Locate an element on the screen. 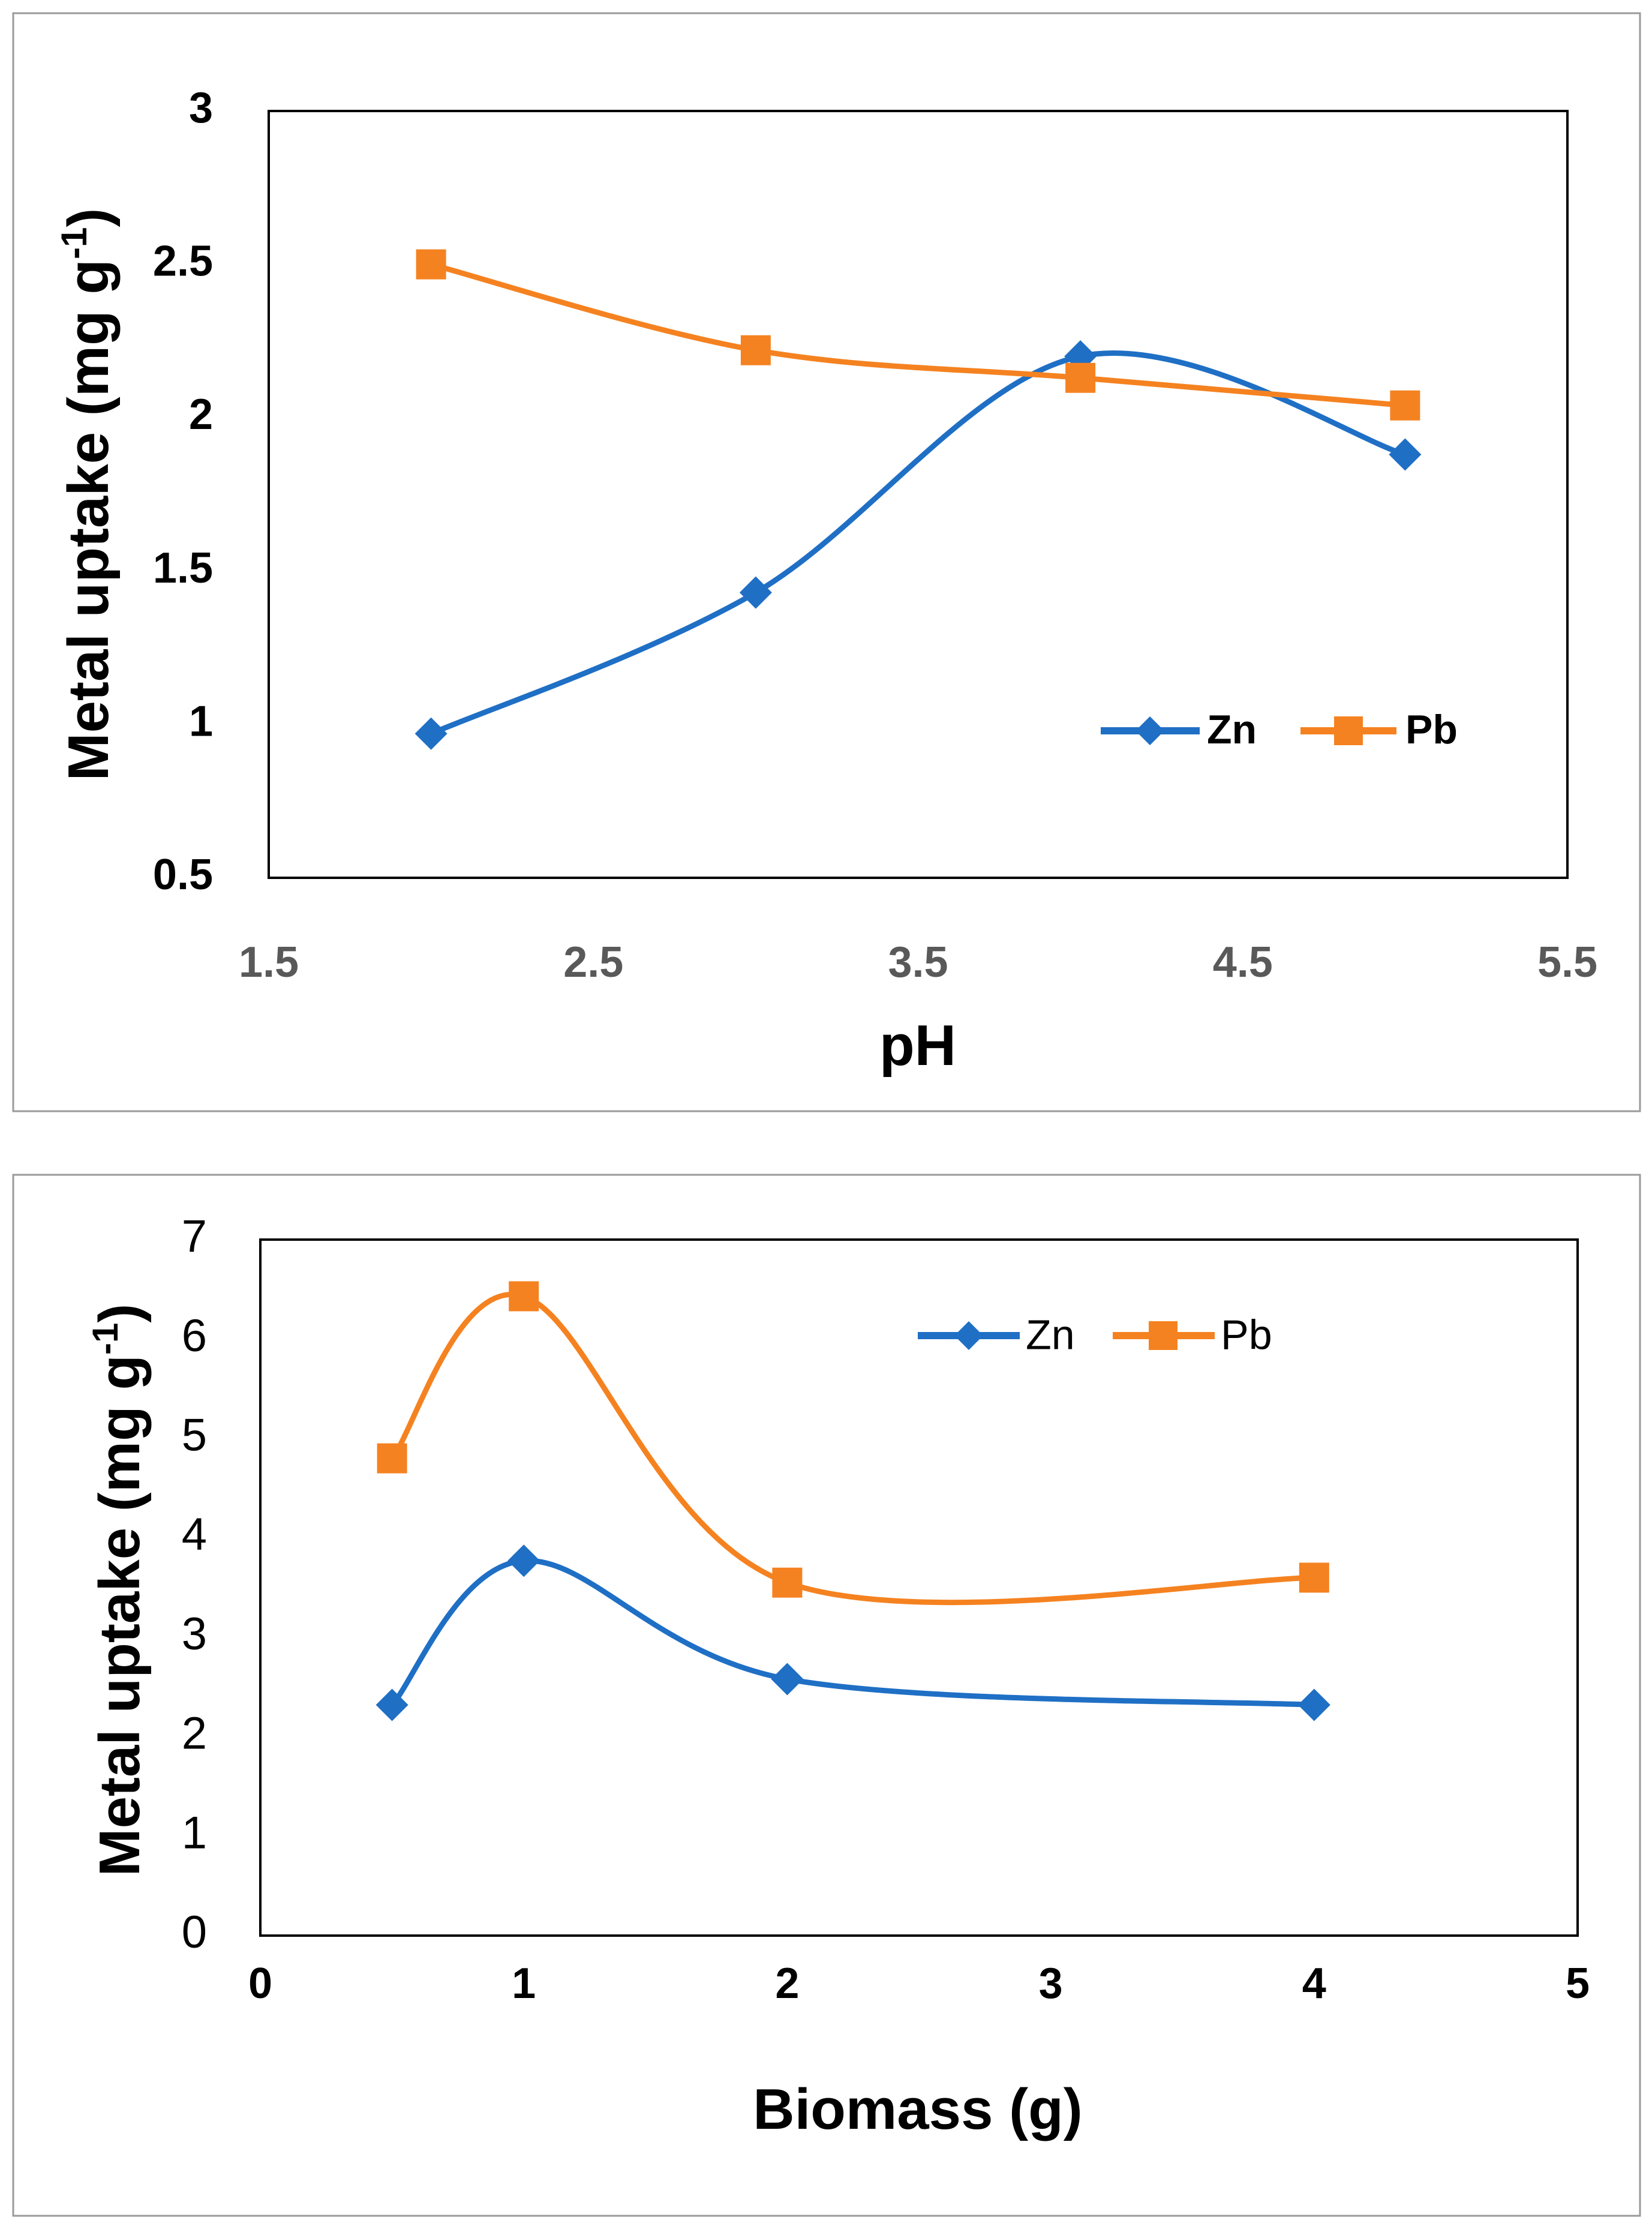 The image size is (1652, 2232). x-tick-labels: 1.5 2.5 3.5 4.5 5.5 is located at coordinates (918, 962).